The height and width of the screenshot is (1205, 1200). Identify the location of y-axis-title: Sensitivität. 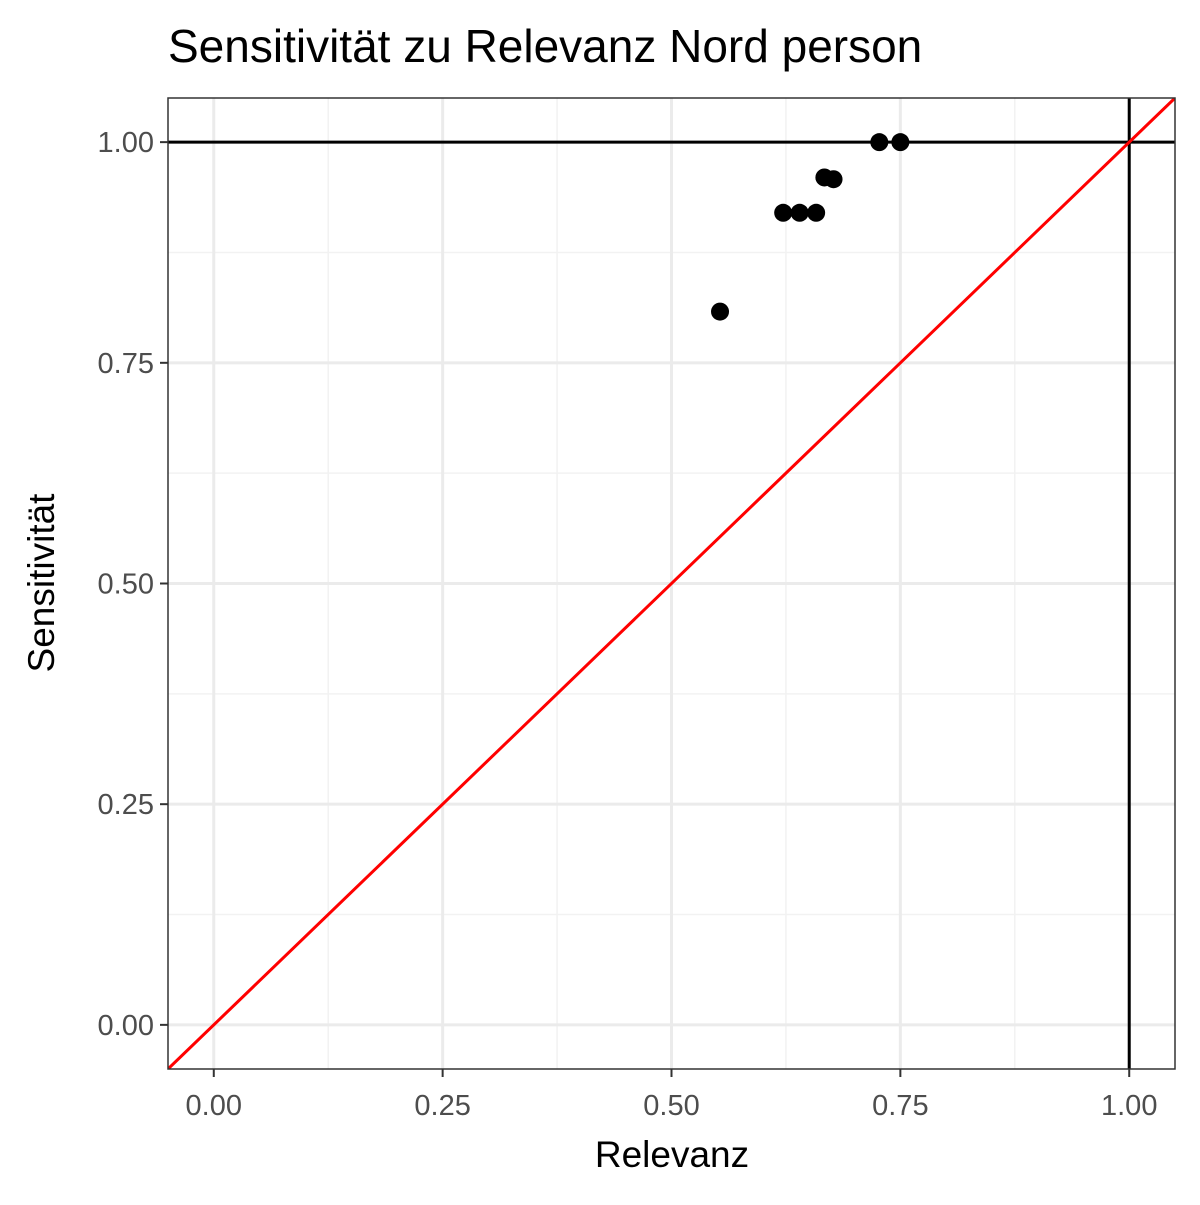
(41, 583).